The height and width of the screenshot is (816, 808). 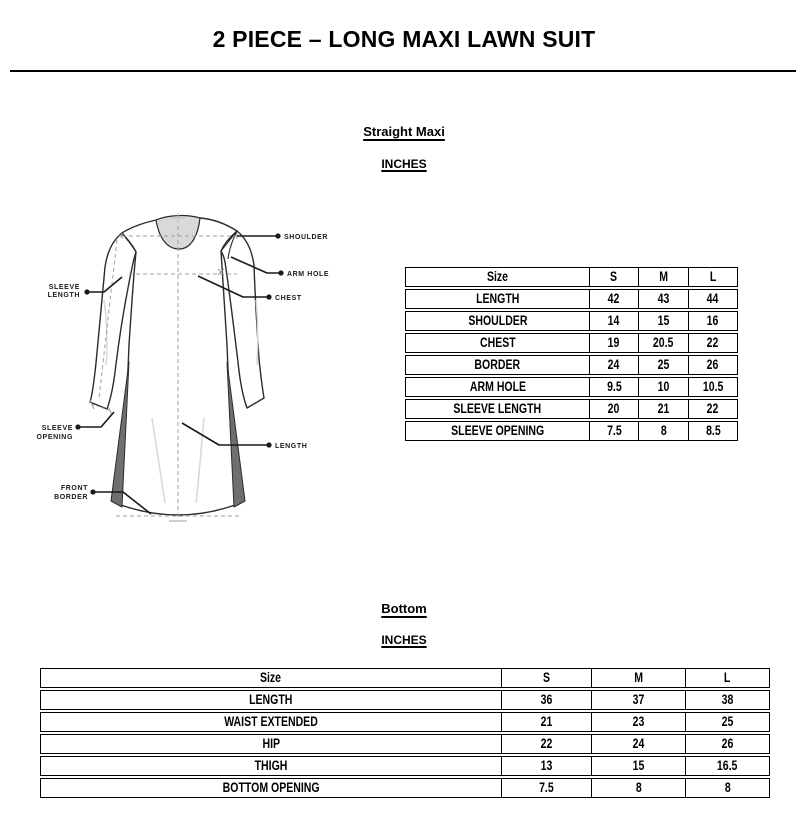 I want to click on size-table-row: SLEEVE LENGTH 20 21 22, so click(x=571, y=409).